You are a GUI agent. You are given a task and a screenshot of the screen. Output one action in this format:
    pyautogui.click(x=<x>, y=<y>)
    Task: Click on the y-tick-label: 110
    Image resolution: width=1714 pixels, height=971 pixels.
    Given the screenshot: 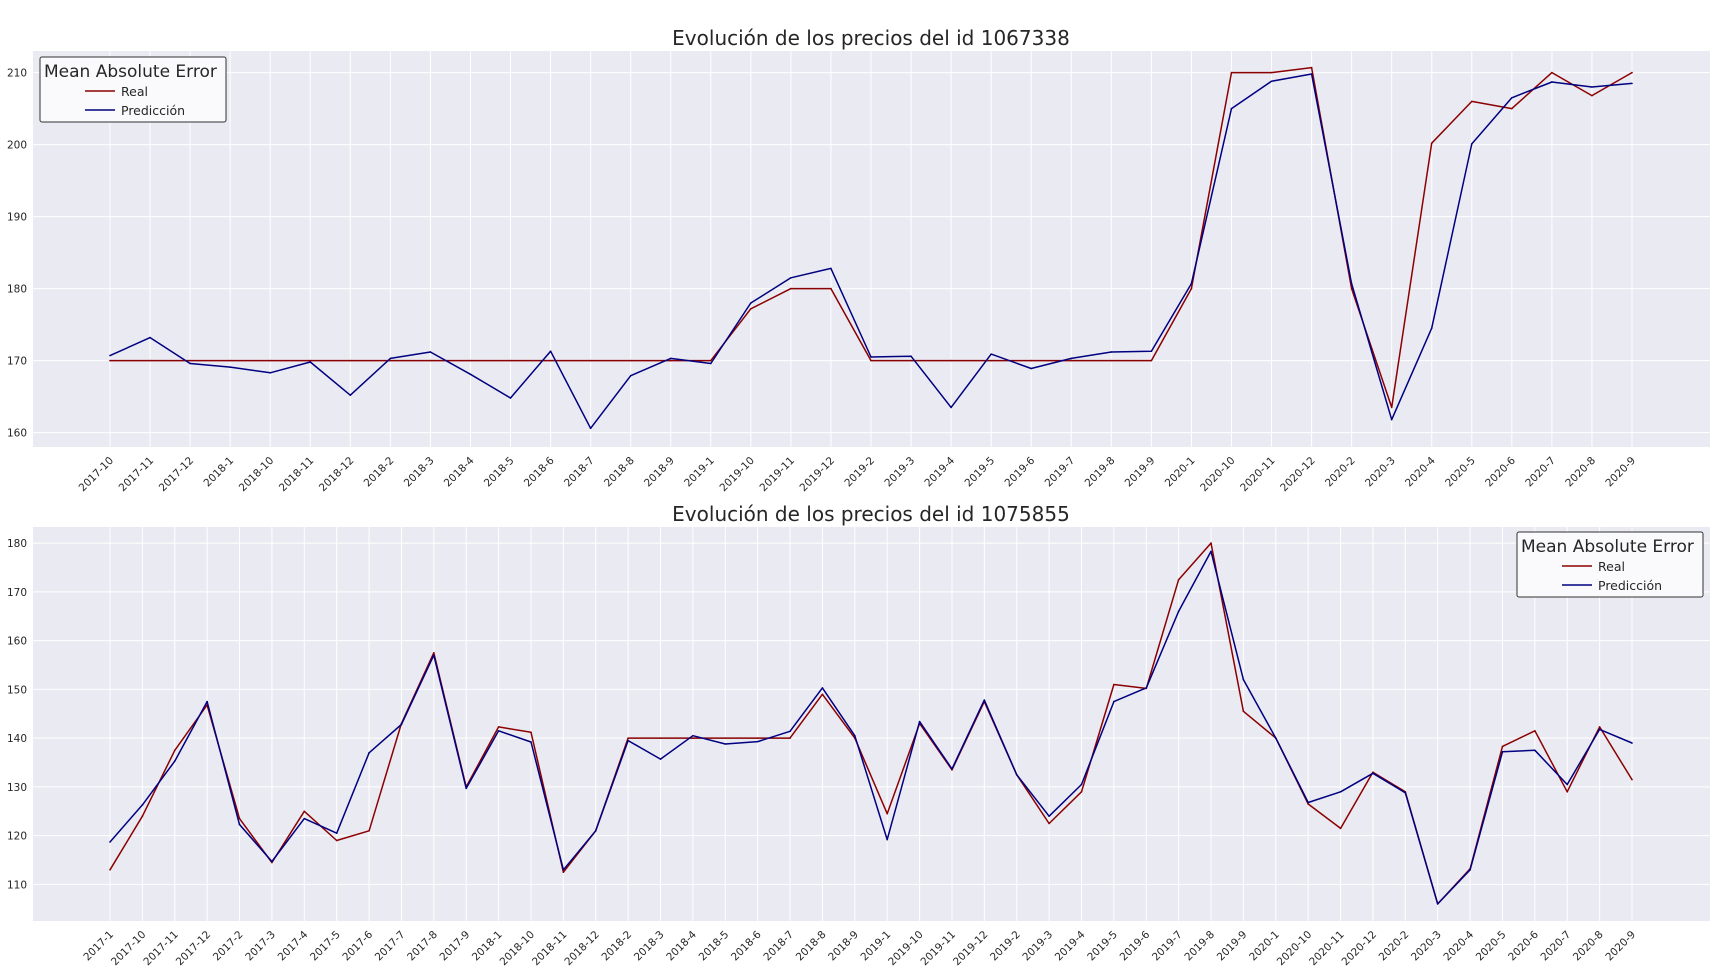 What is the action you would take?
    pyautogui.click(x=17, y=885)
    